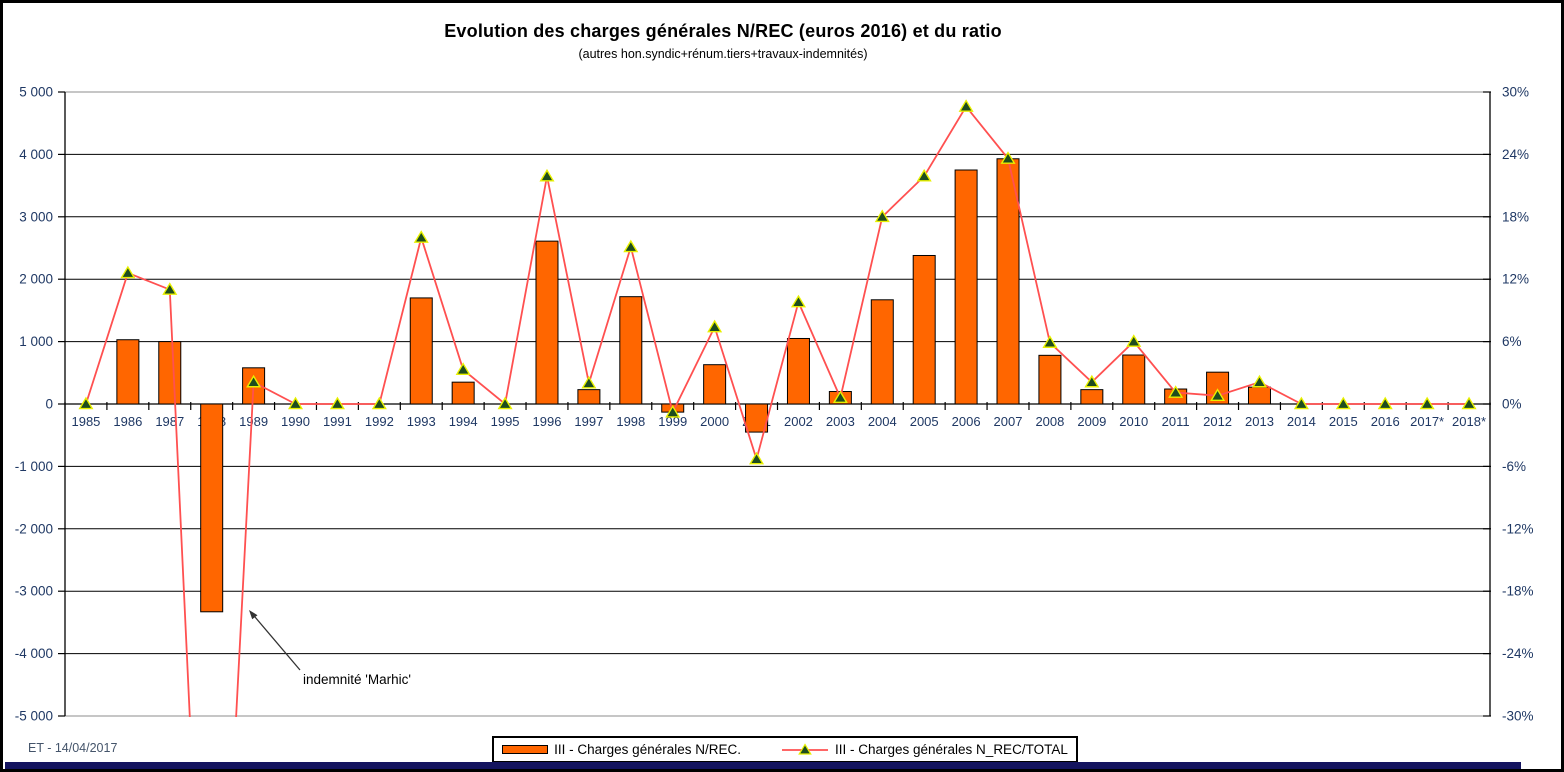 Image resolution: width=1564 pixels, height=772 pixels. Describe the element at coordinates (798, 421) in the screenshot. I see `x-label-2002: 2002` at that location.